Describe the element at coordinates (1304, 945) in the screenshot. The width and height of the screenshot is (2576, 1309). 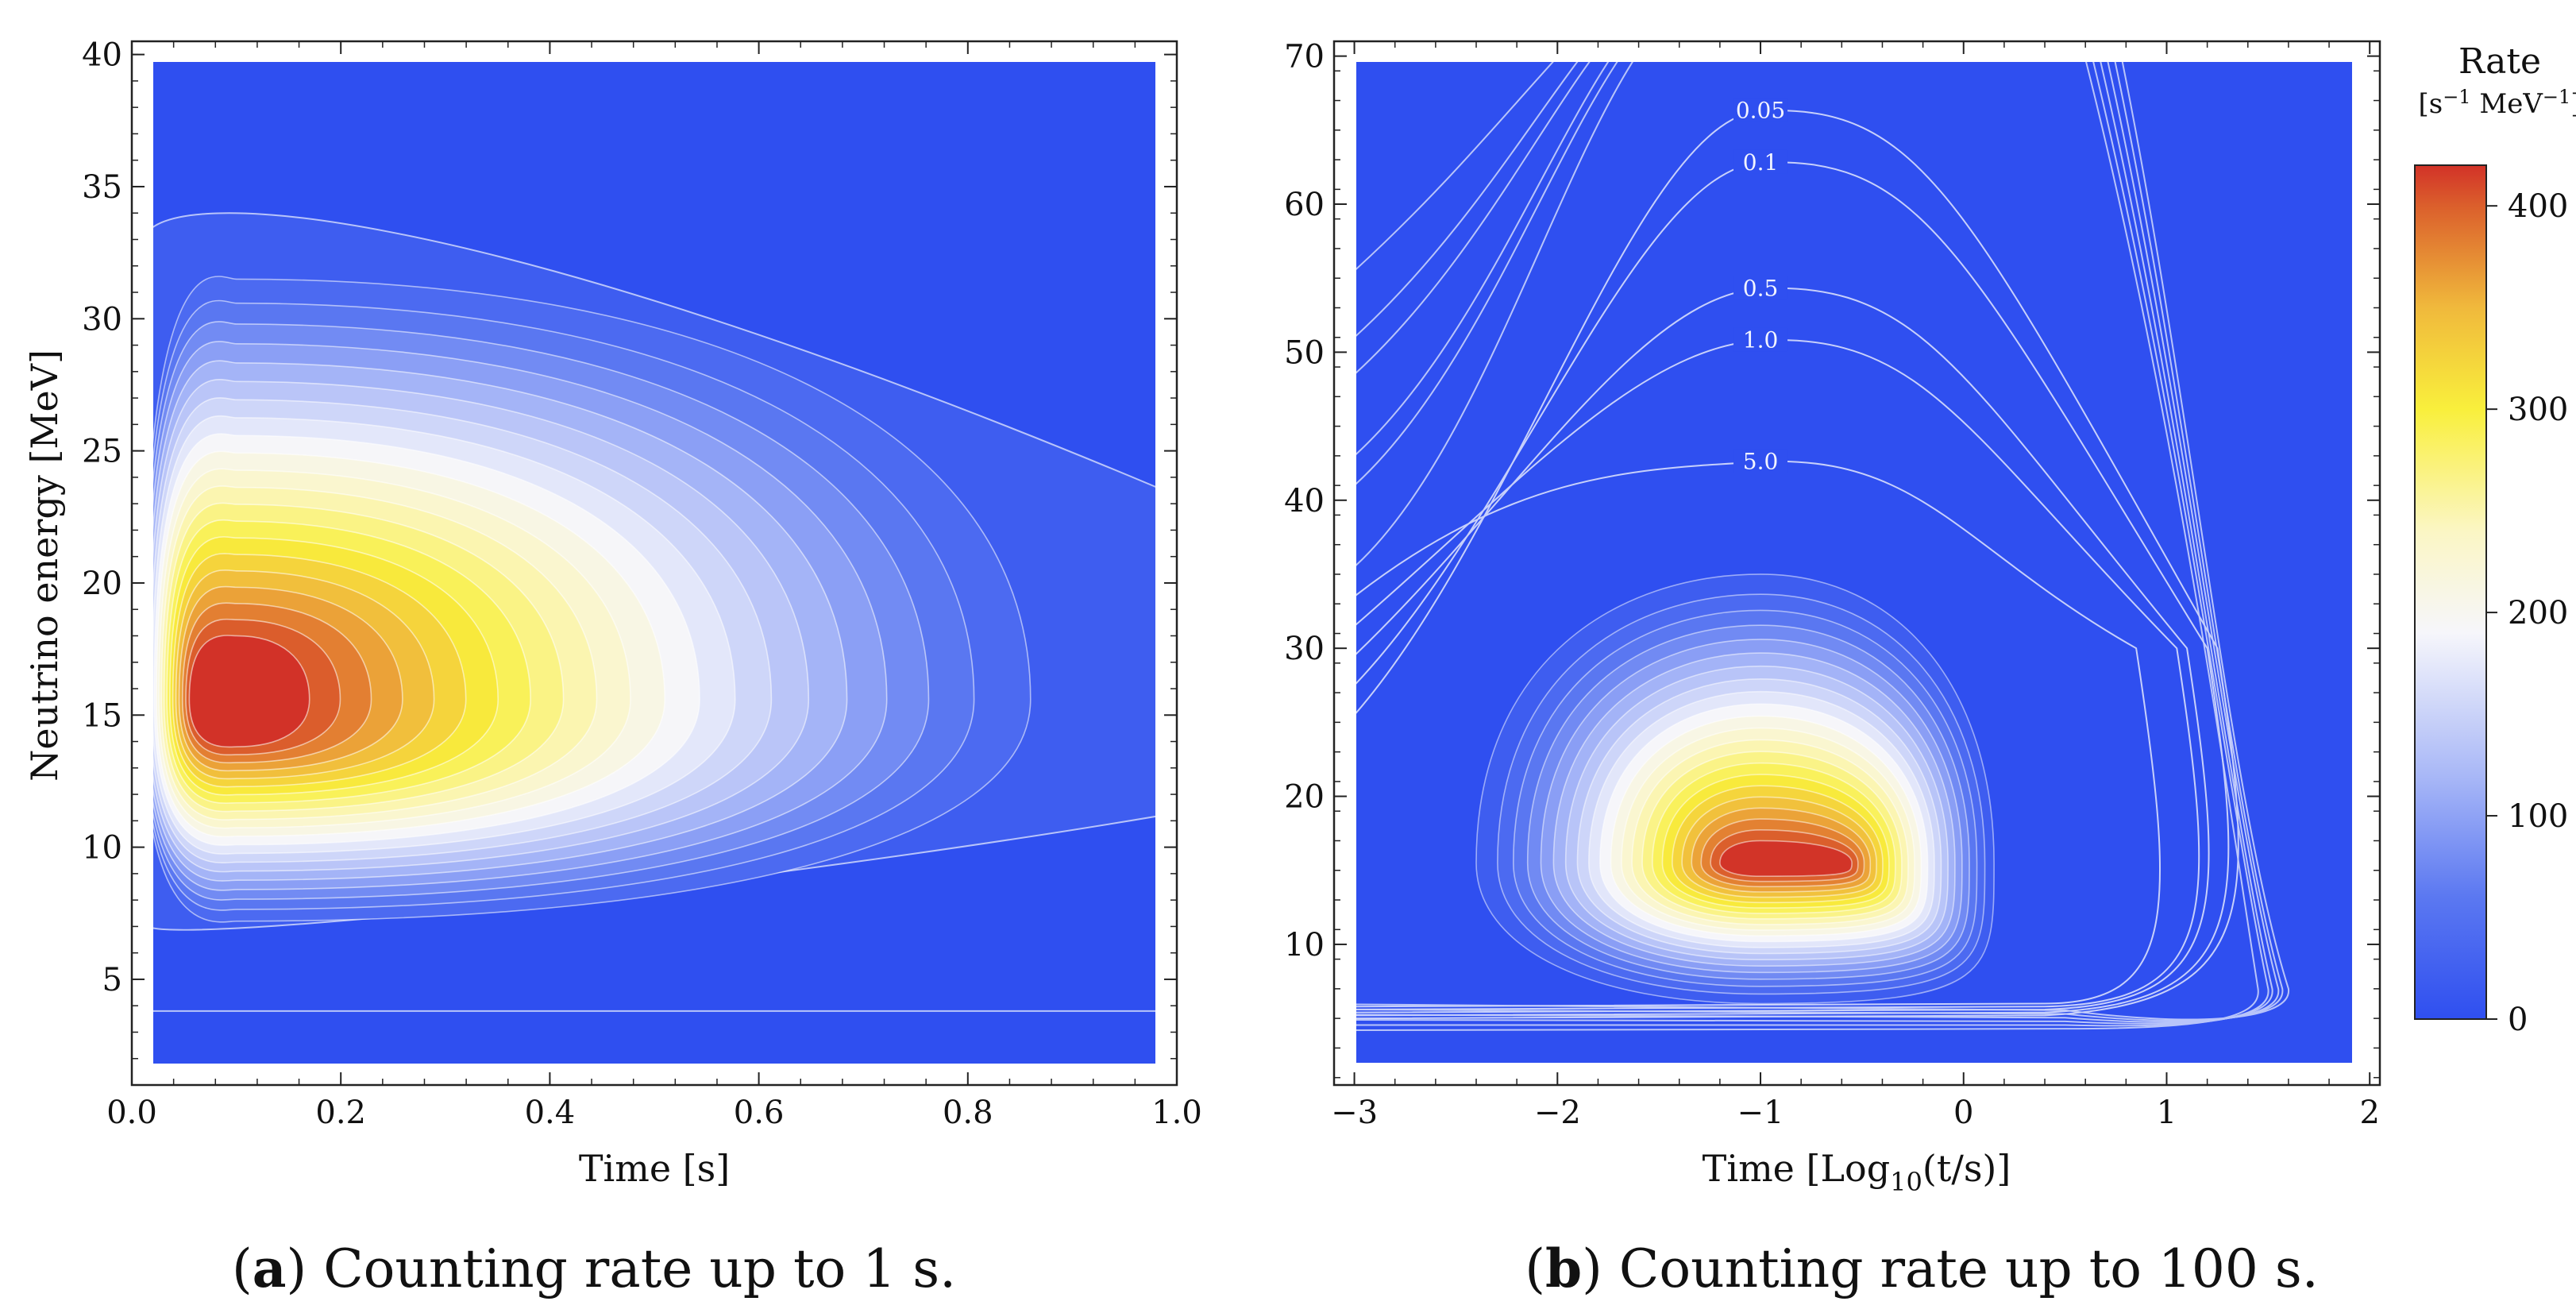
I see `panel-b-ytick-label: 10` at that location.